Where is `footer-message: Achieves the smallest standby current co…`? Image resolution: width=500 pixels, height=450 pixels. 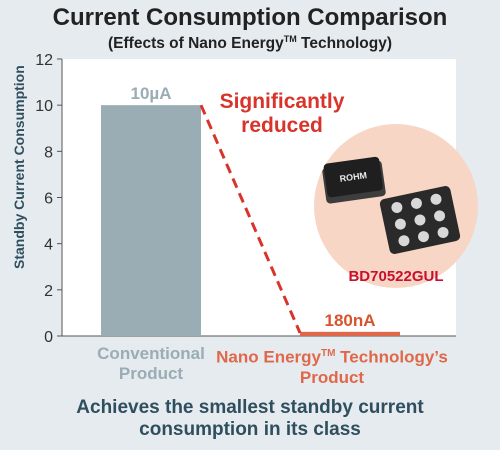 footer-message: Achieves the smallest standby current co… is located at coordinates (250, 419).